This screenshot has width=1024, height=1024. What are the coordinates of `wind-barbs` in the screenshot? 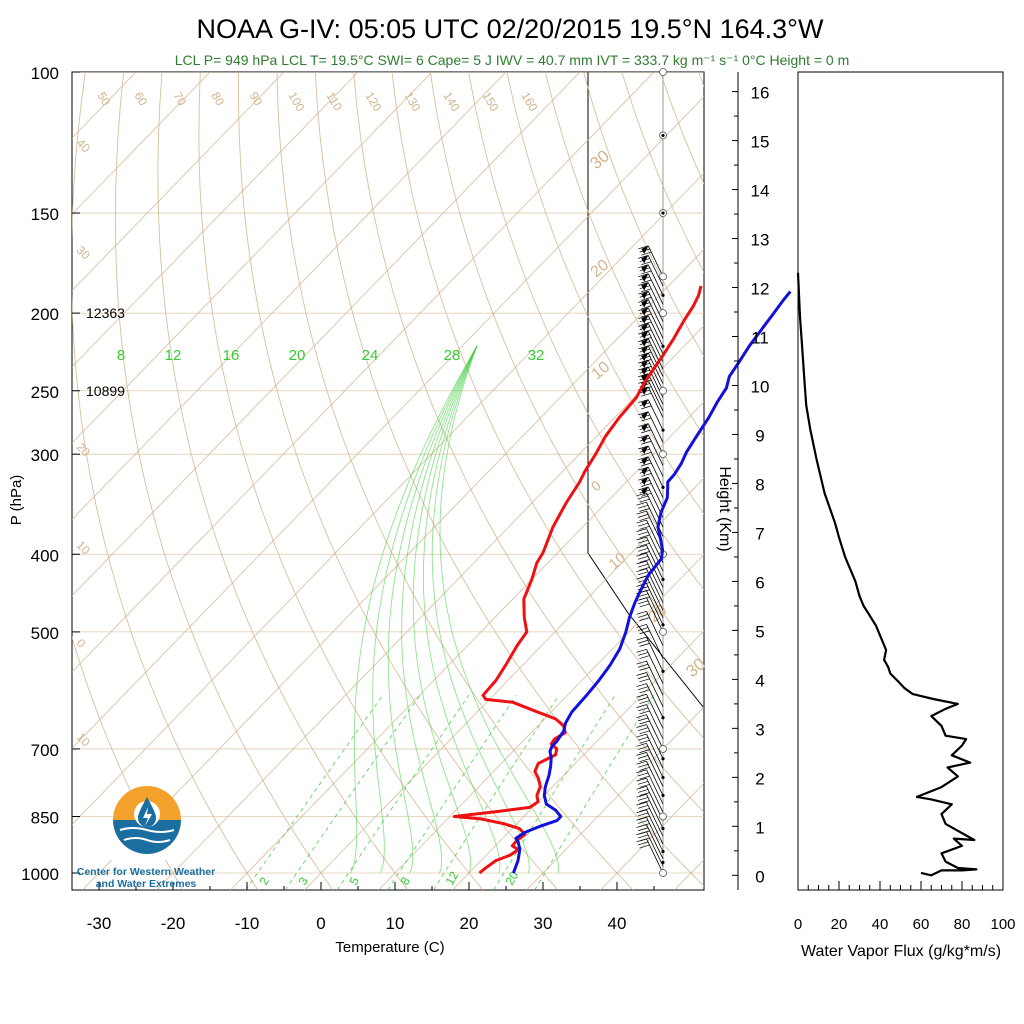 It's located at (651, 472).